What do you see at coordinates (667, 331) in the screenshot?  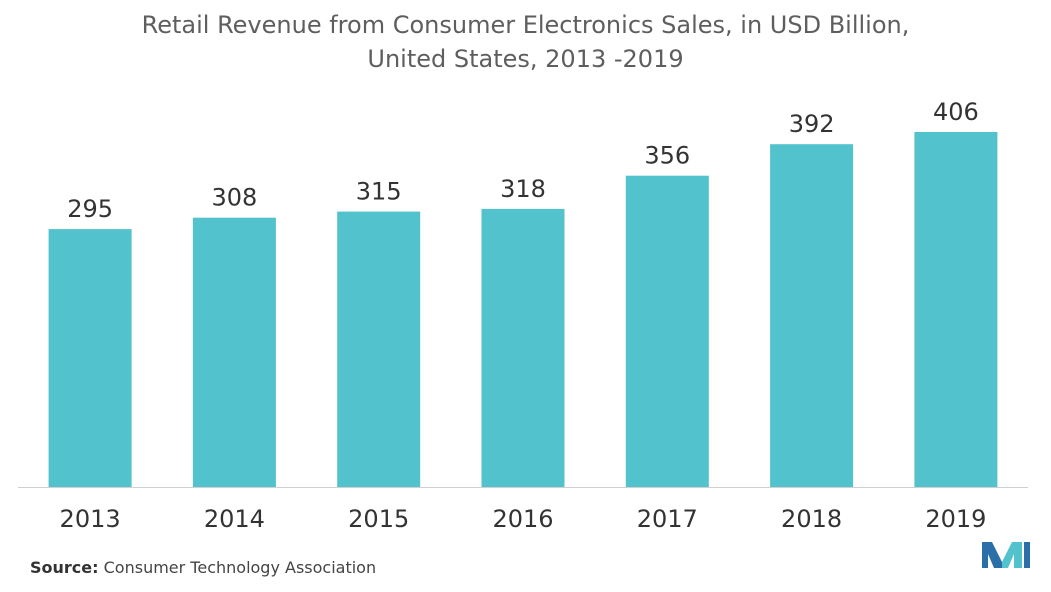 I see `bar-2017` at bounding box center [667, 331].